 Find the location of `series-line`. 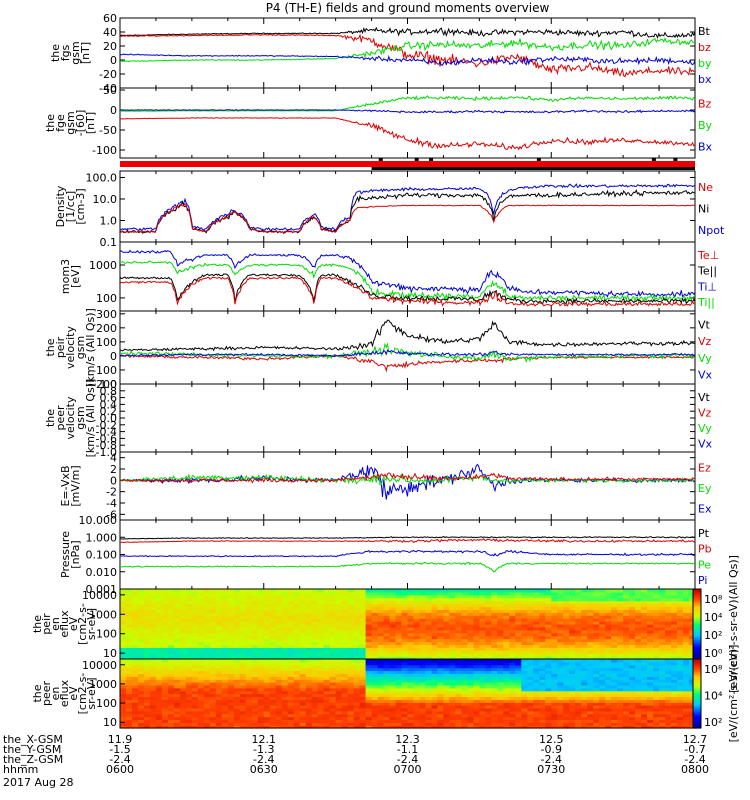

series-line is located at coordinates (407, 289).